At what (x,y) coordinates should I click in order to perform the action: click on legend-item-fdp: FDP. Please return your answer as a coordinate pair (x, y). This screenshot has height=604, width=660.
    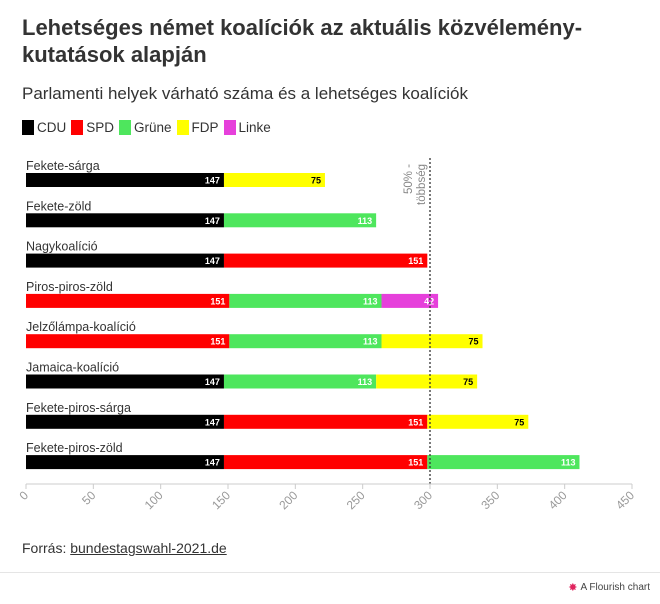
    Looking at the image, I should click on (197, 127).